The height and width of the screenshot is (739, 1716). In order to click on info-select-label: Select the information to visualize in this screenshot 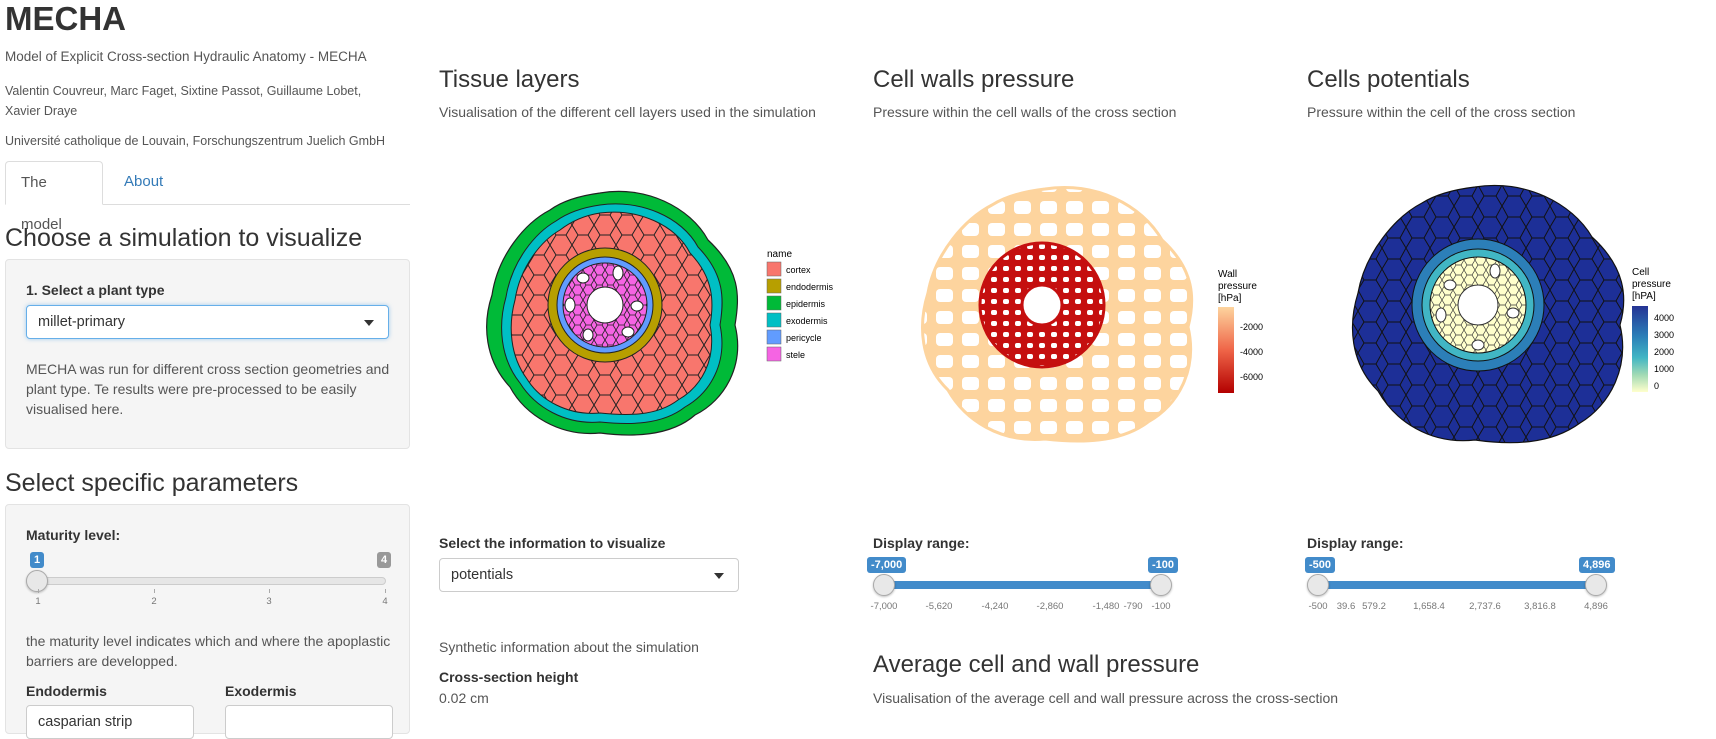, I will do `click(552, 543)`.